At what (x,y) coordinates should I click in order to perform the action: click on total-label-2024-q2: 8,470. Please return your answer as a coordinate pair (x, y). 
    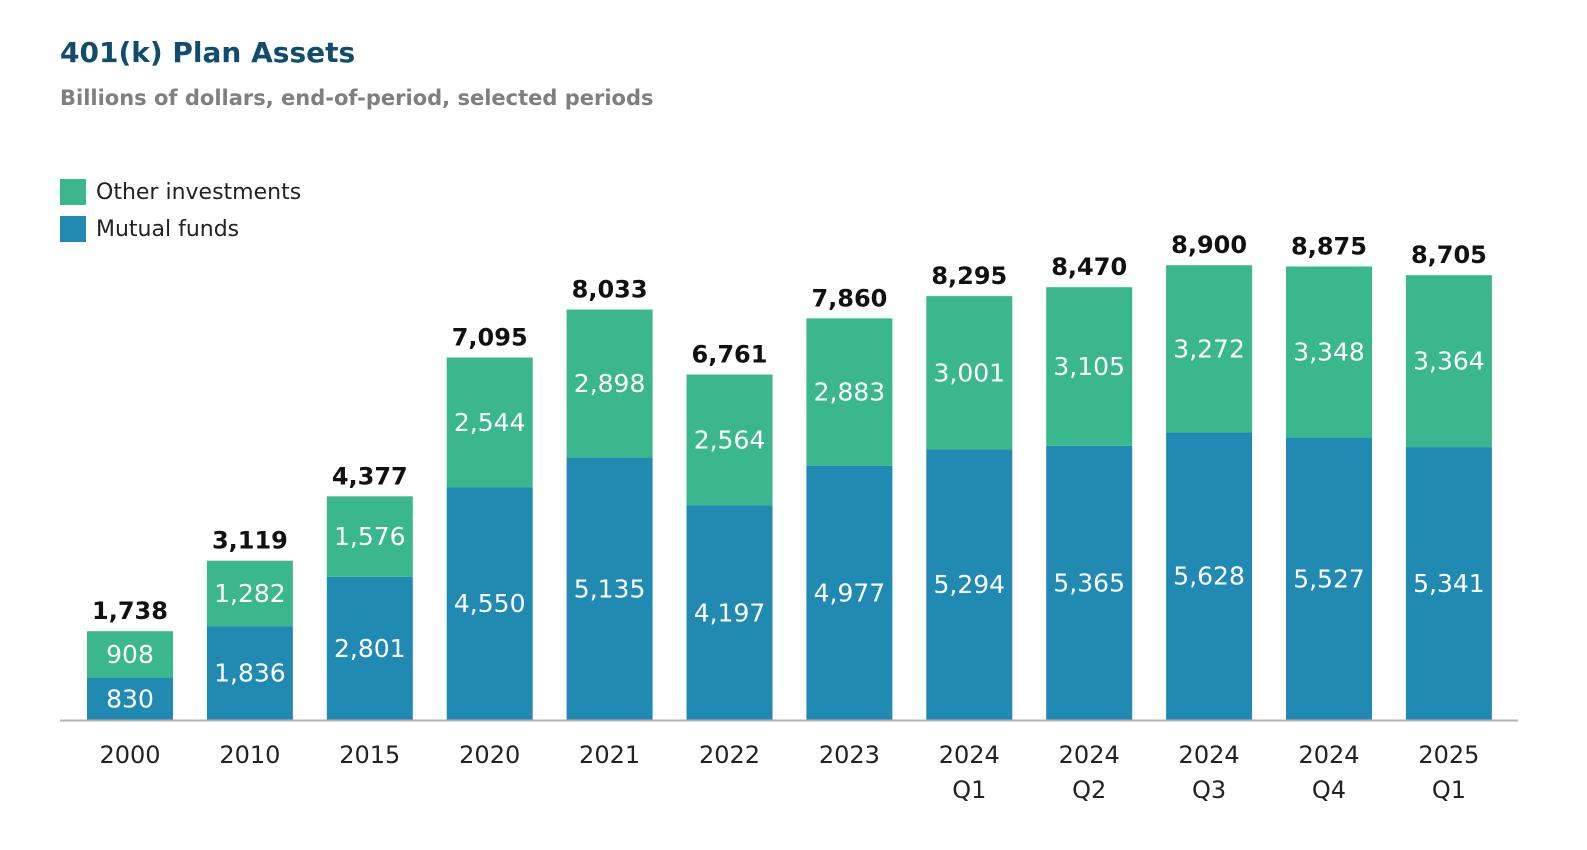
    Looking at the image, I should click on (1089, 267).